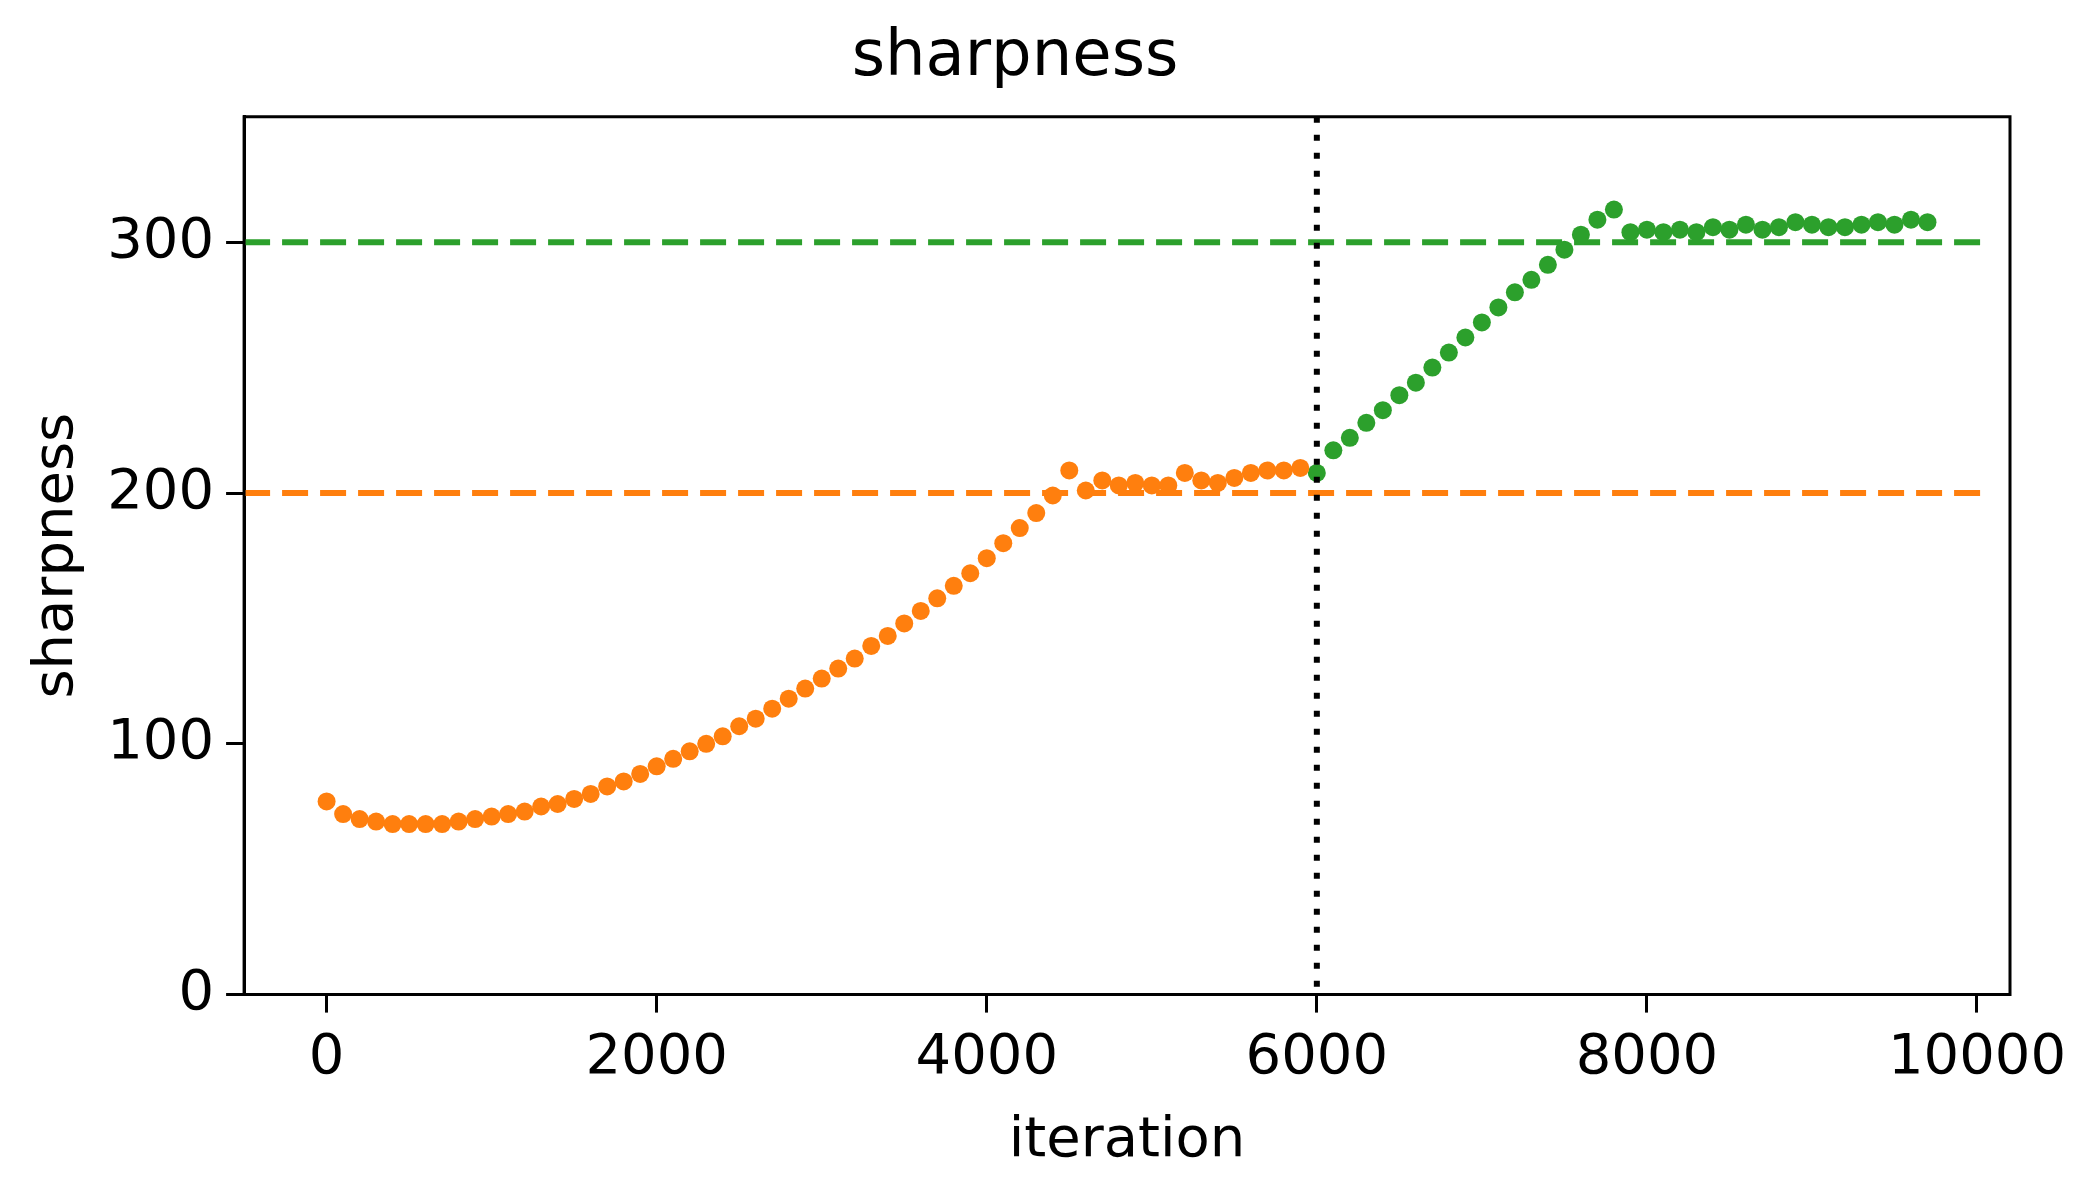 This screenshot has height=1179, width=2100. Describe the element at coordinates (326, 1053) in the screenshot. I see `x-tick-label: 0` at that location.